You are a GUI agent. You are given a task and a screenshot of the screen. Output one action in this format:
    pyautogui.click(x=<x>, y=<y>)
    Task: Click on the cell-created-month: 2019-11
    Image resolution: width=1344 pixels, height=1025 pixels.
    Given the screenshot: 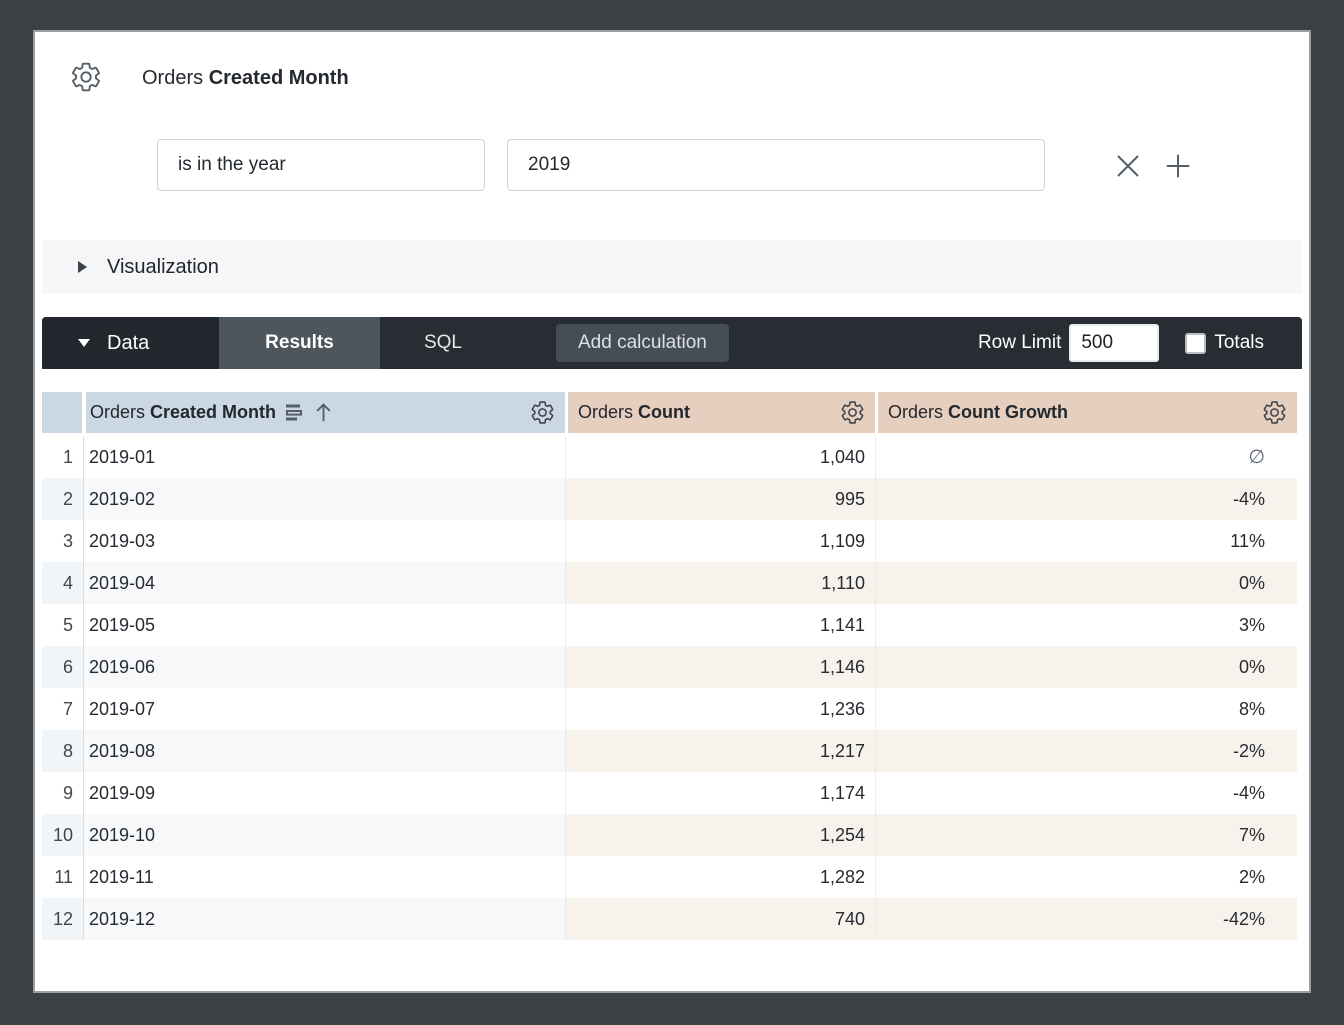 What is the action you would take?
    pyautogui.click(x=325, y=877)
    